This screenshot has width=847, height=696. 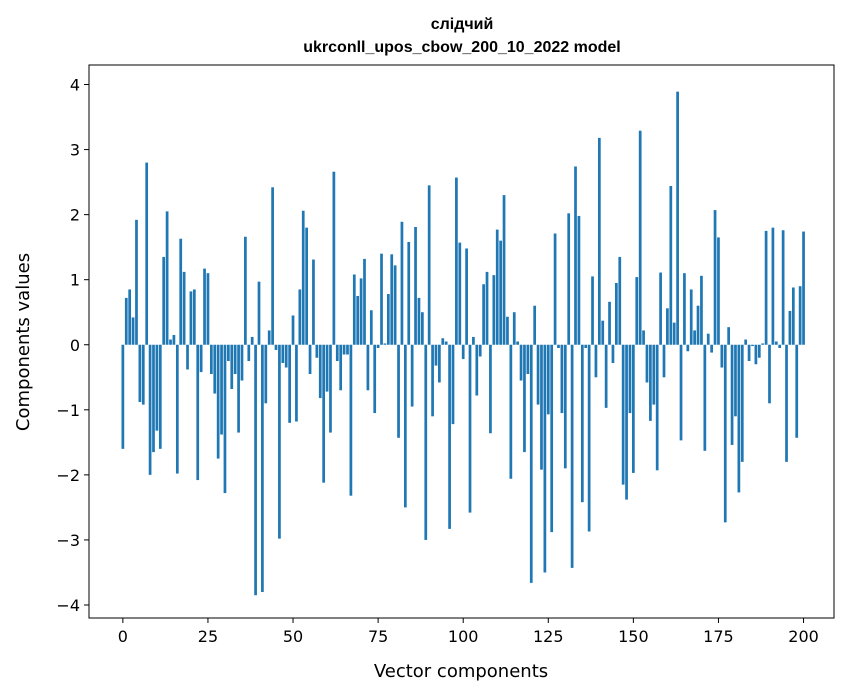 I want to click on y-tick-label: 2, so click(x=75, y=215).